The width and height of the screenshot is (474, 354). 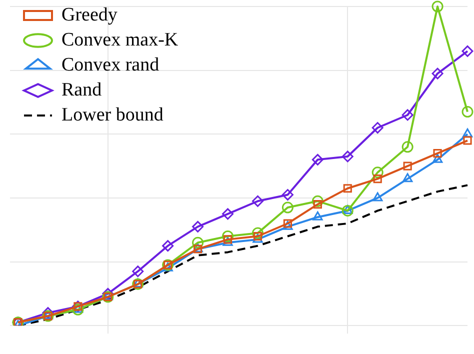 I want to click on legend-label: Lower bound, so click(x=113, y=115).